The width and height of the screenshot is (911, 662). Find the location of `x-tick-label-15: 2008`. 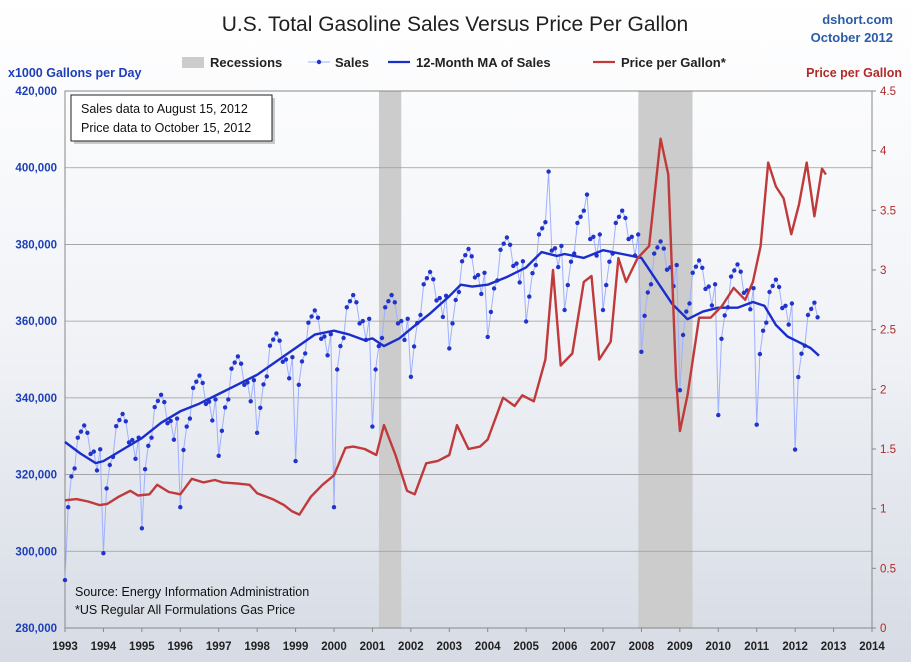

x-tick-label-15: 2008 is located at coordinates (642, 647).